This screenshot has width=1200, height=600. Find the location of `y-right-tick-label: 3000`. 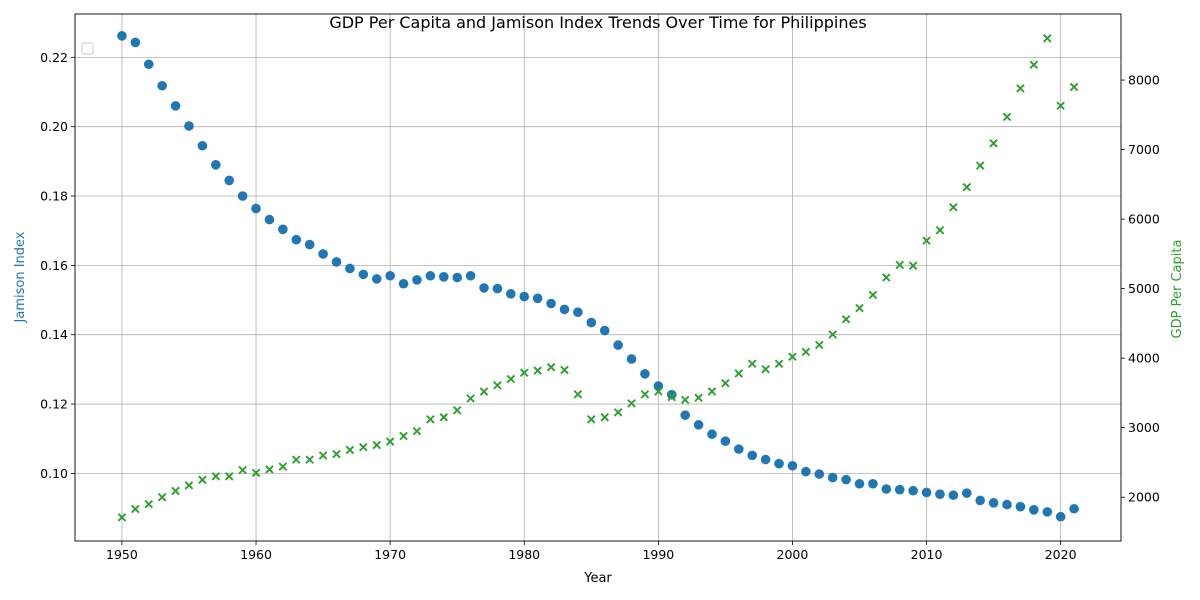

y-right-tick-label: 3000 is located at coordinates (1144, 427).